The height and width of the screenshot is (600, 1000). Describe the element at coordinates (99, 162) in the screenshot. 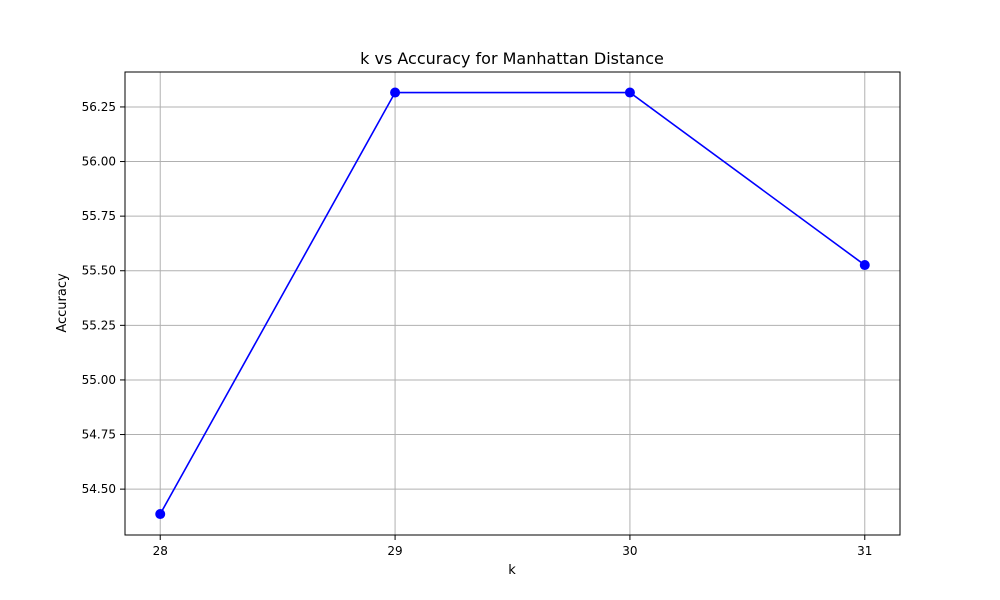

I see `y-tick-label: 56.00` at that location.